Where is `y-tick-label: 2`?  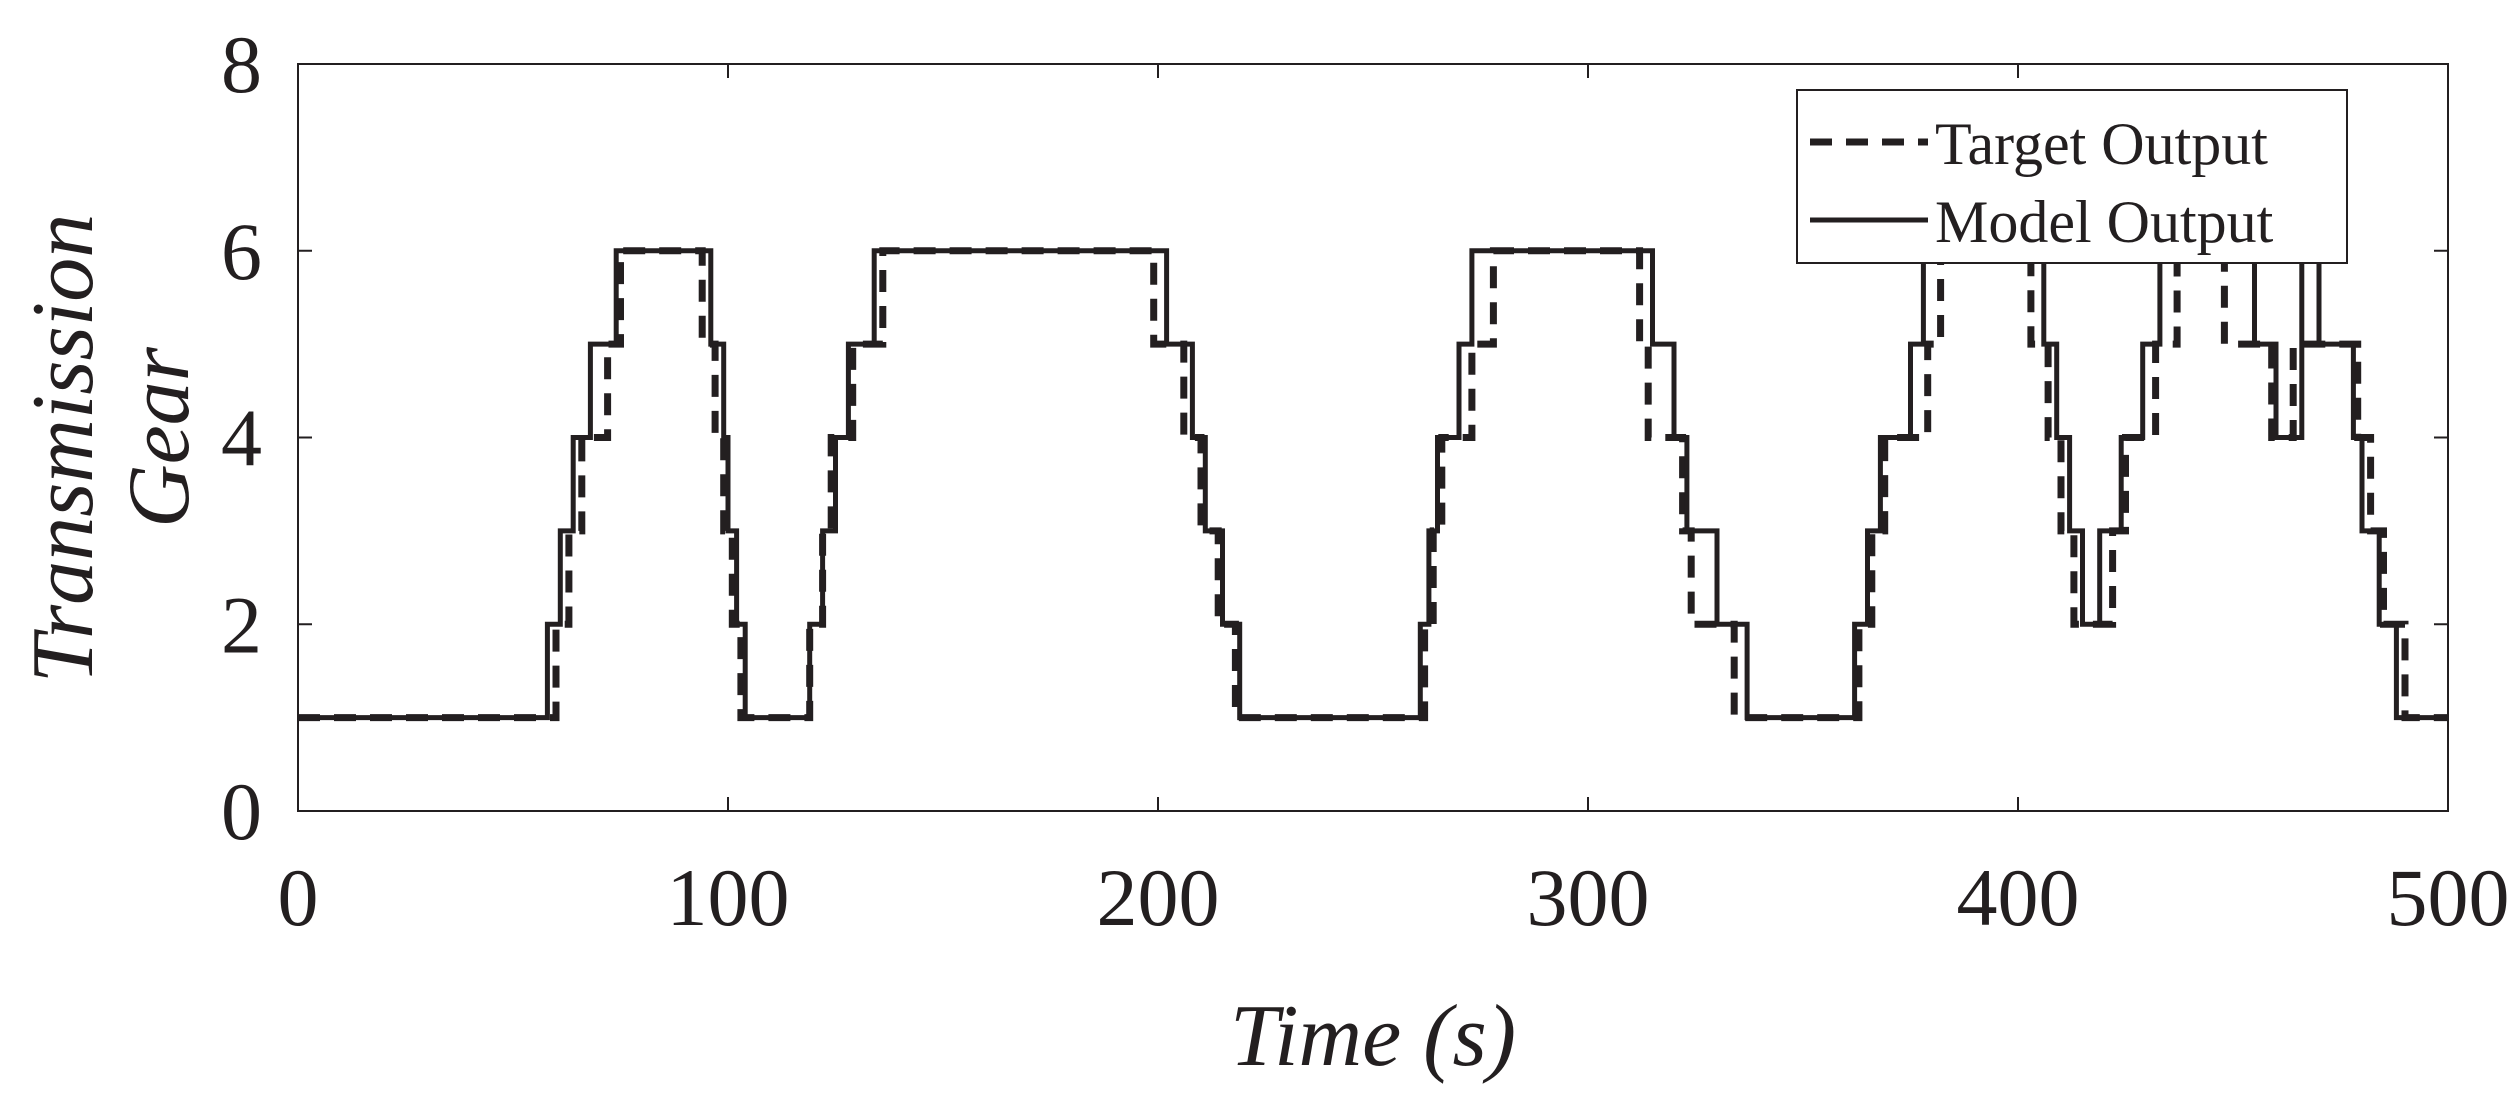 y-tick-label: 2 is located at coordinates (241, 624).